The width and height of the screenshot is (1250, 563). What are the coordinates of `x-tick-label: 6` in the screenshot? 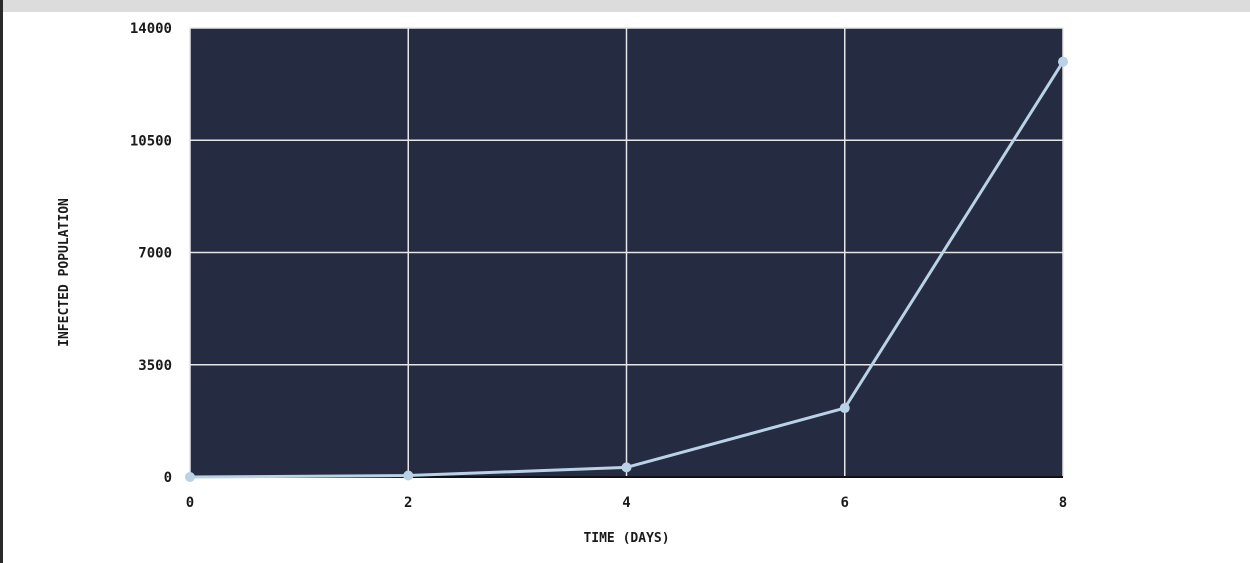 It's located at (845, 503).